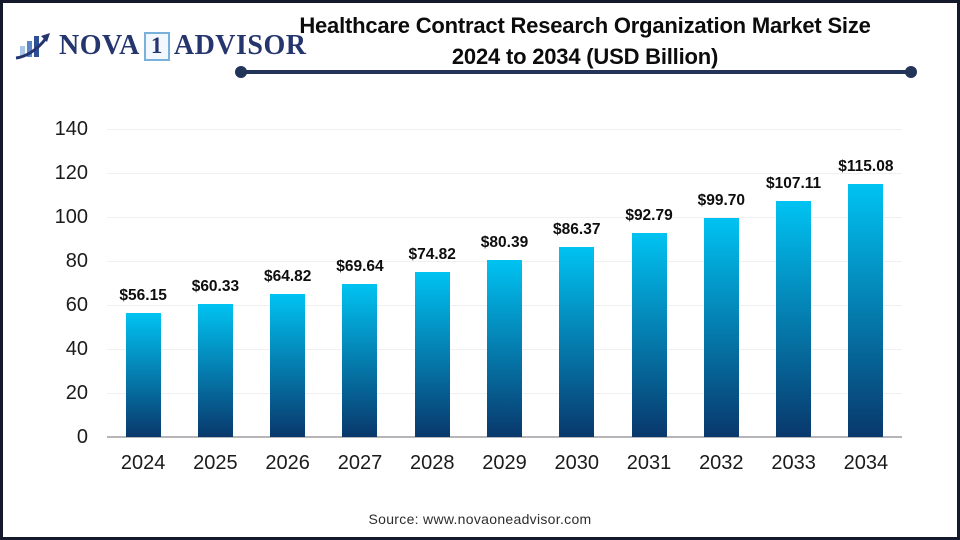  What do you see at coordinates (71, 173) in the screenshot?
I see `y-axis-label-120: 120` at bounding box center [71, 173].